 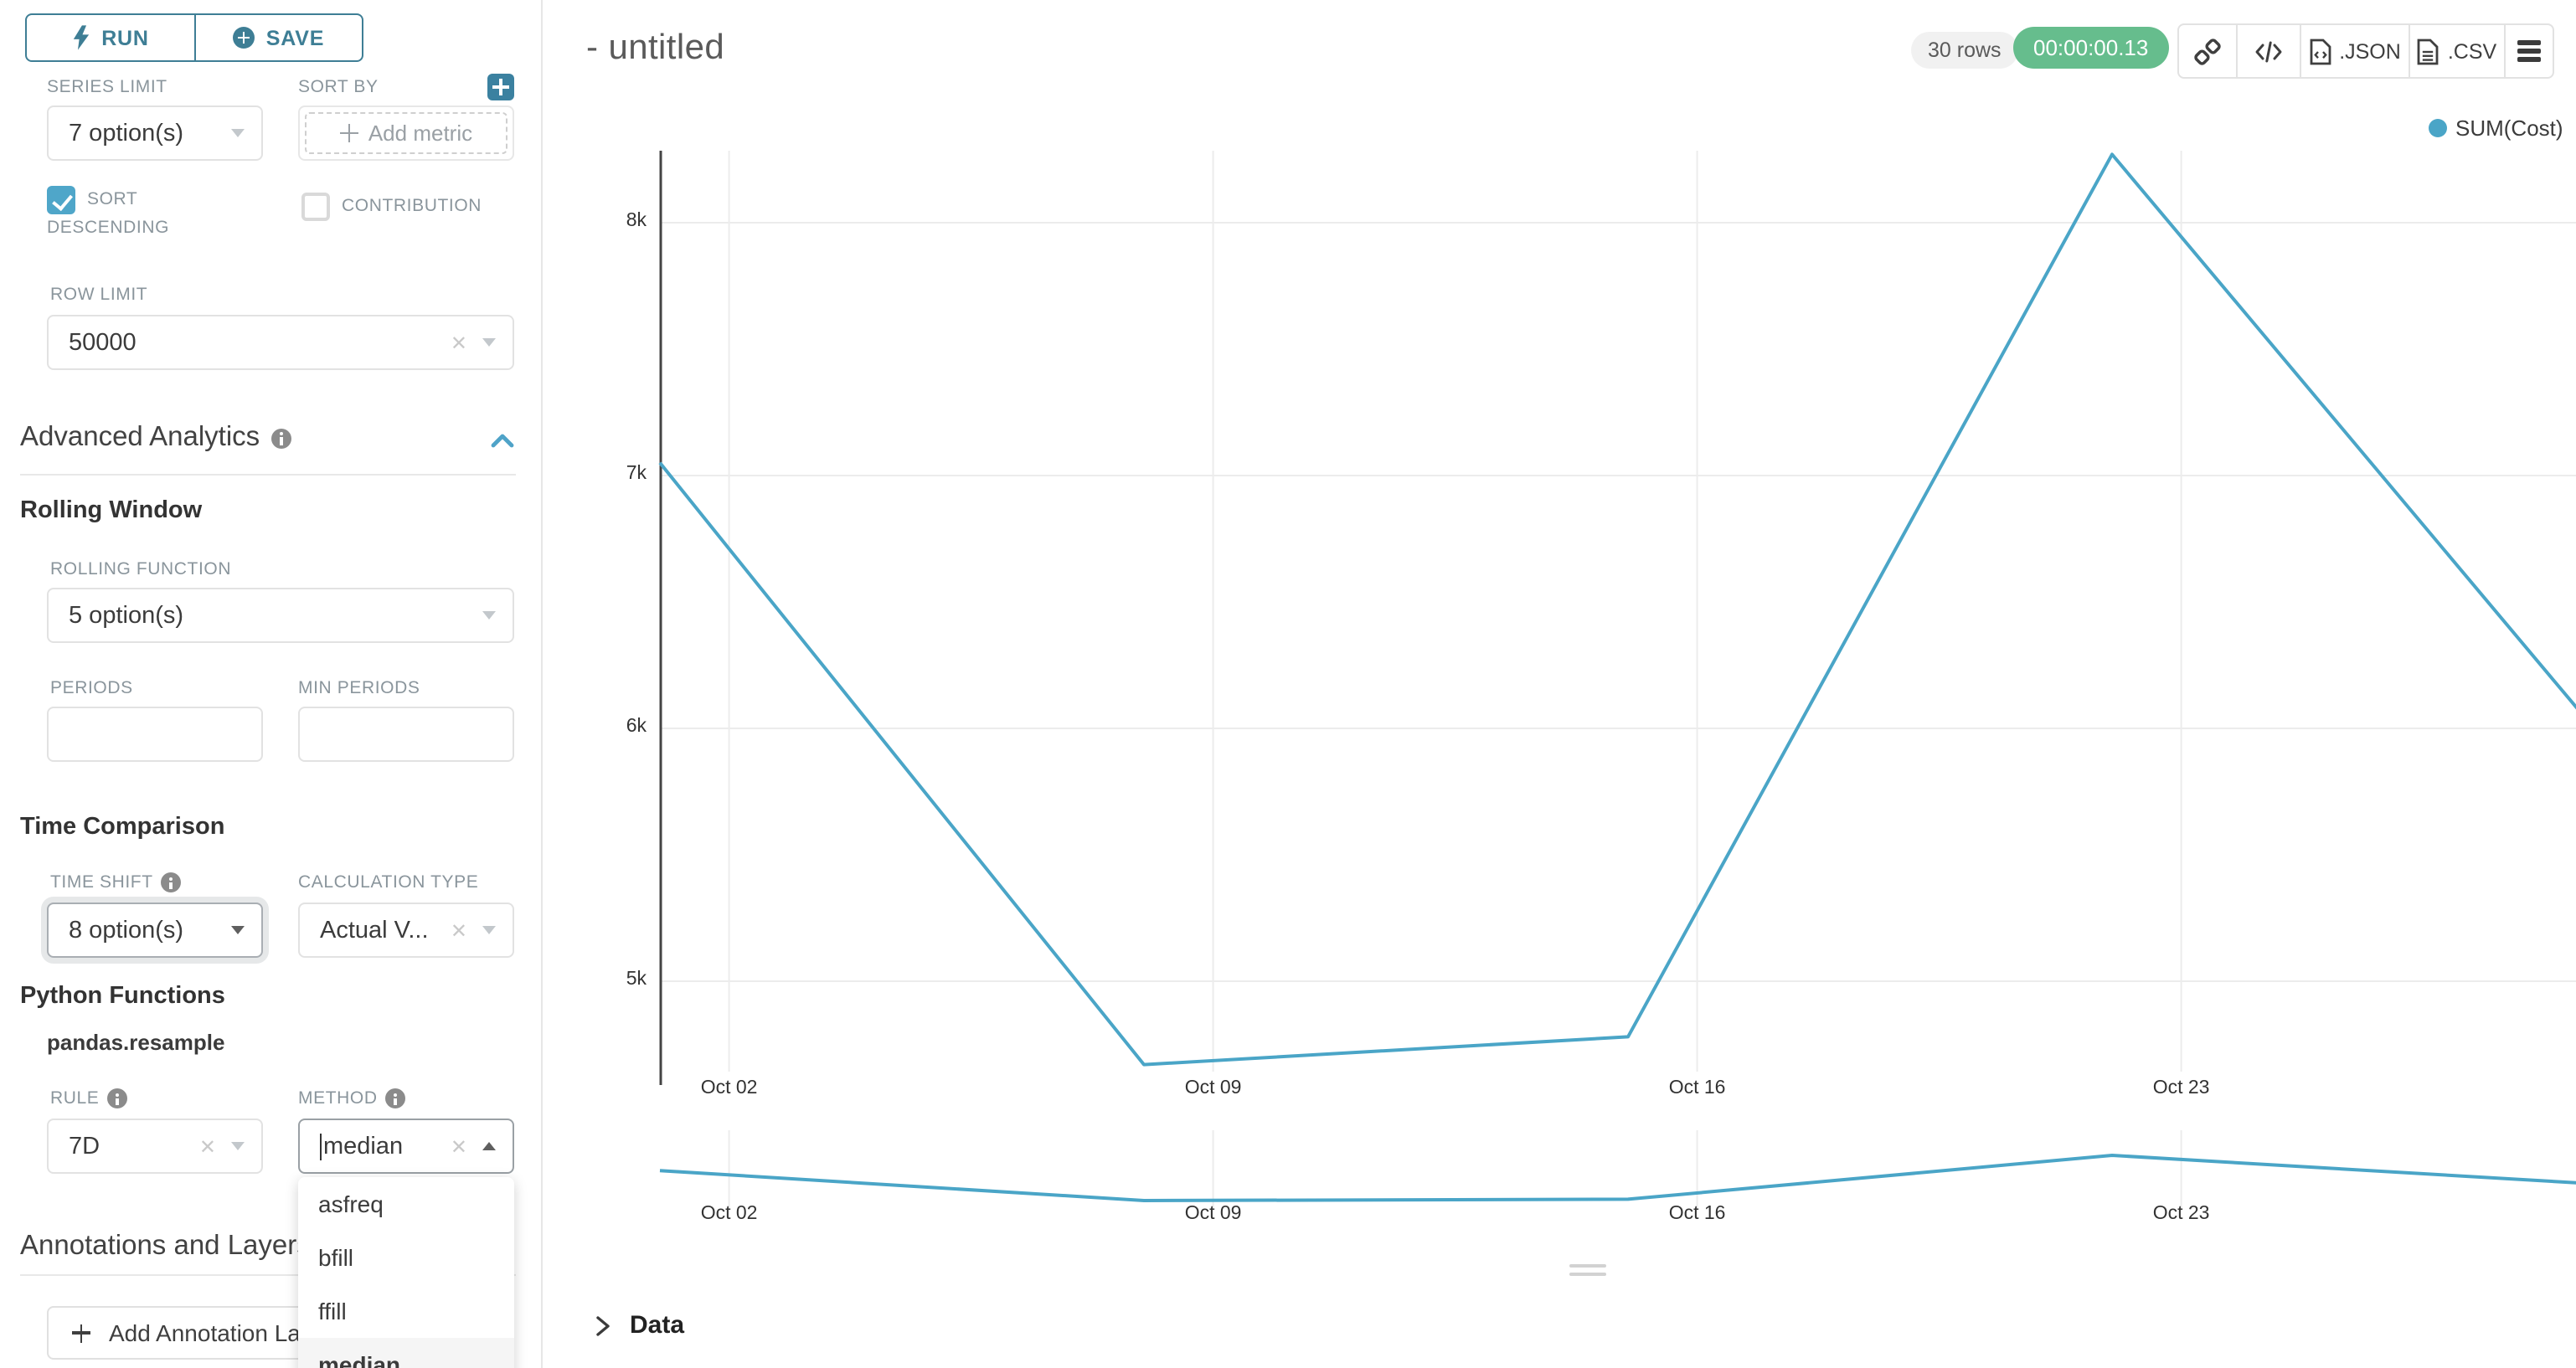 What do you see at coordinates (351, 1204) in the screenshot?
I see `method-option-asfreq: asfreq` at bounding box center [351, 1204].